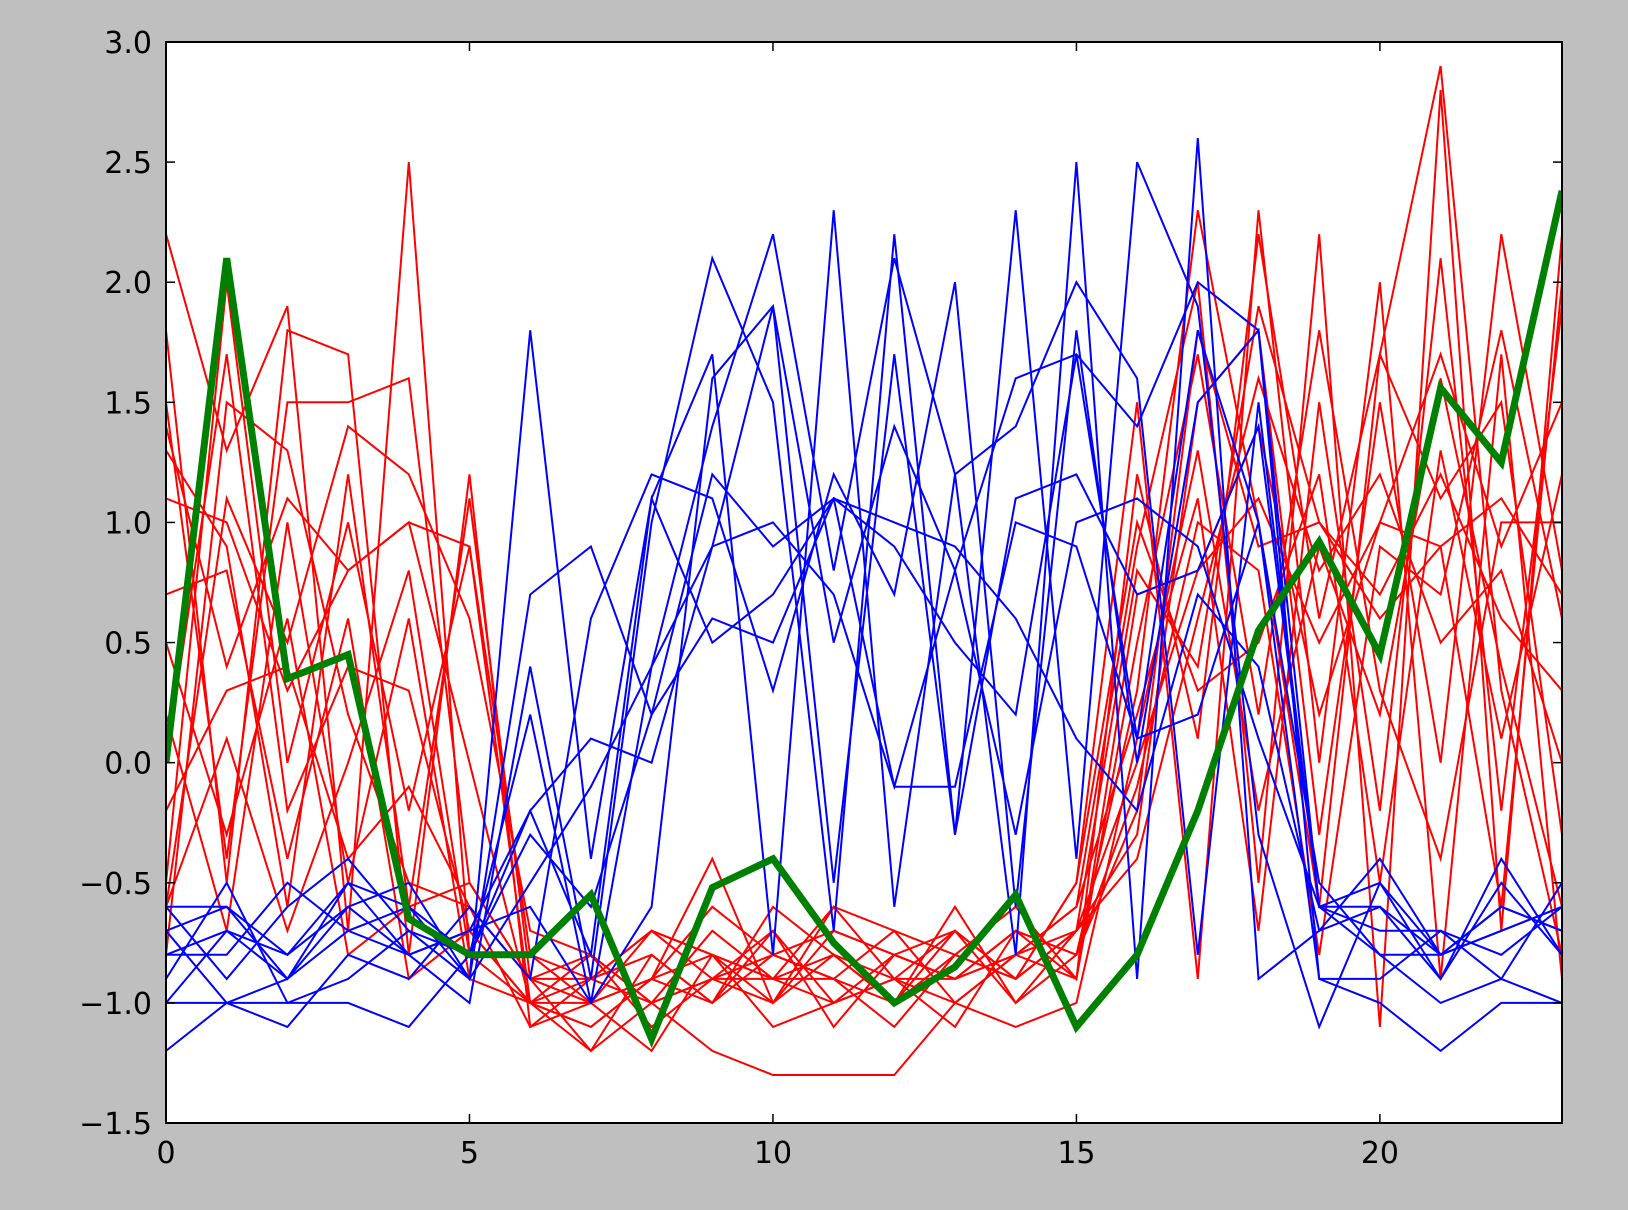 This screenshot has height=1210, width=1628. Describe the element at coordinates (165, 1153) in the screenshot. I see `x-tick-label: 0` at that location.